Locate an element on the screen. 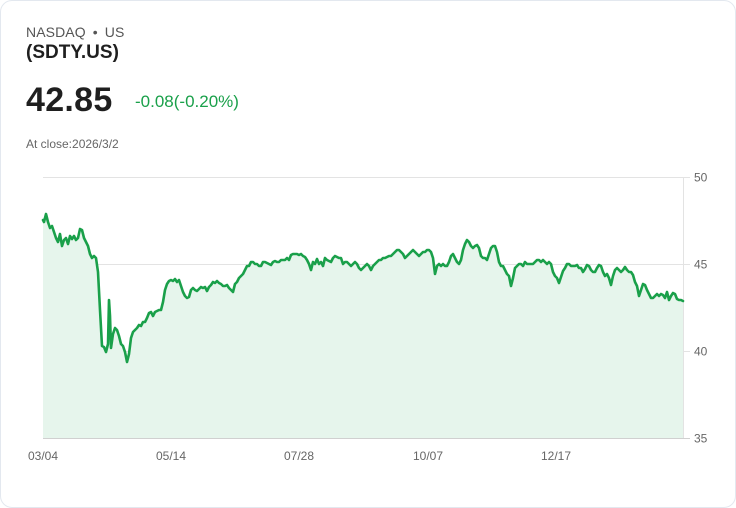  y-axis: 50 45 40 35 is located at coordinates (701, 308).